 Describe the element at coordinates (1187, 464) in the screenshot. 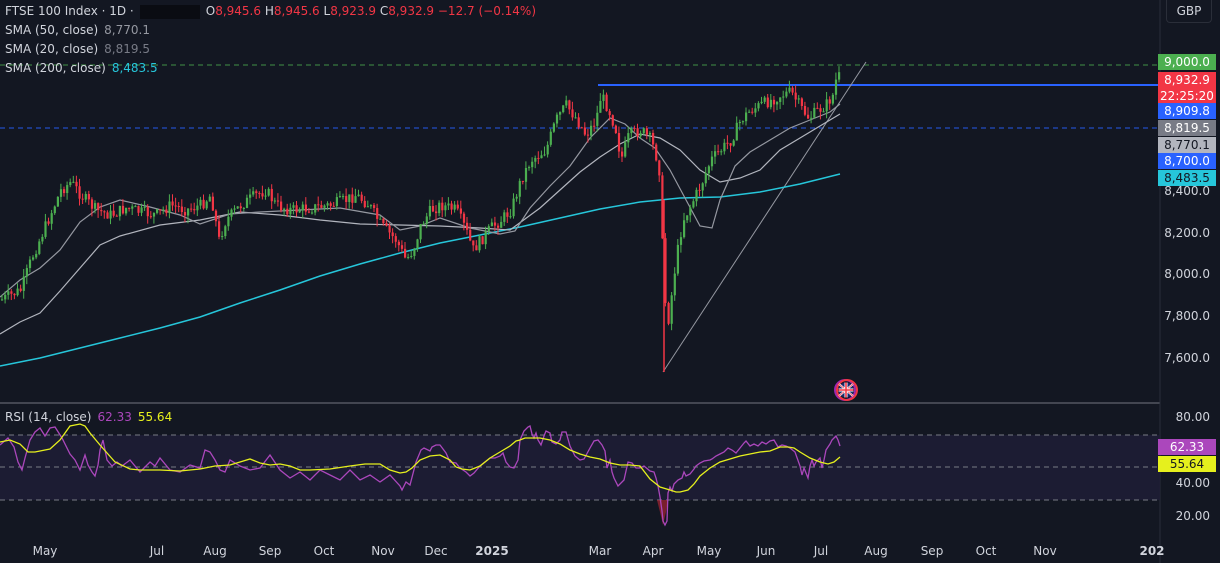

I see `rsi-ma-value-tag: 55.64` at that location.